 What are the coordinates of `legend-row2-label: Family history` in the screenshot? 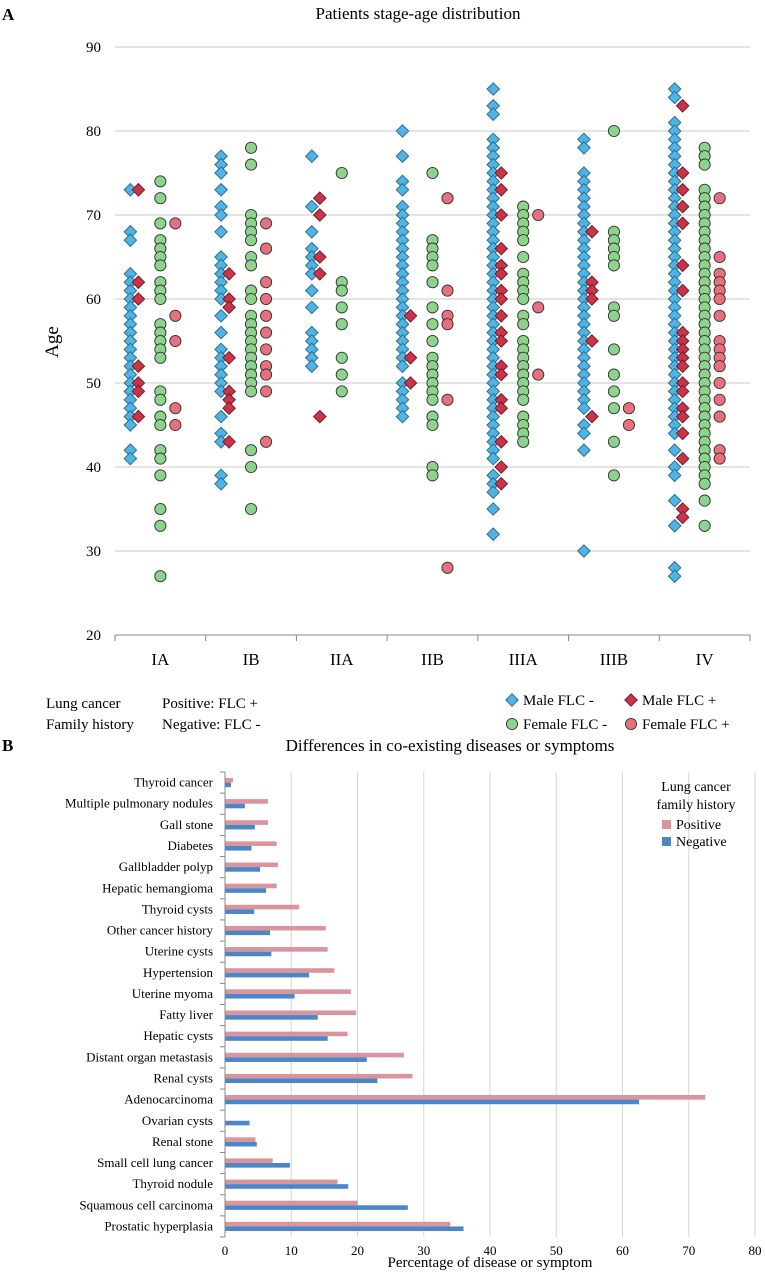 It's located at (90, 725).